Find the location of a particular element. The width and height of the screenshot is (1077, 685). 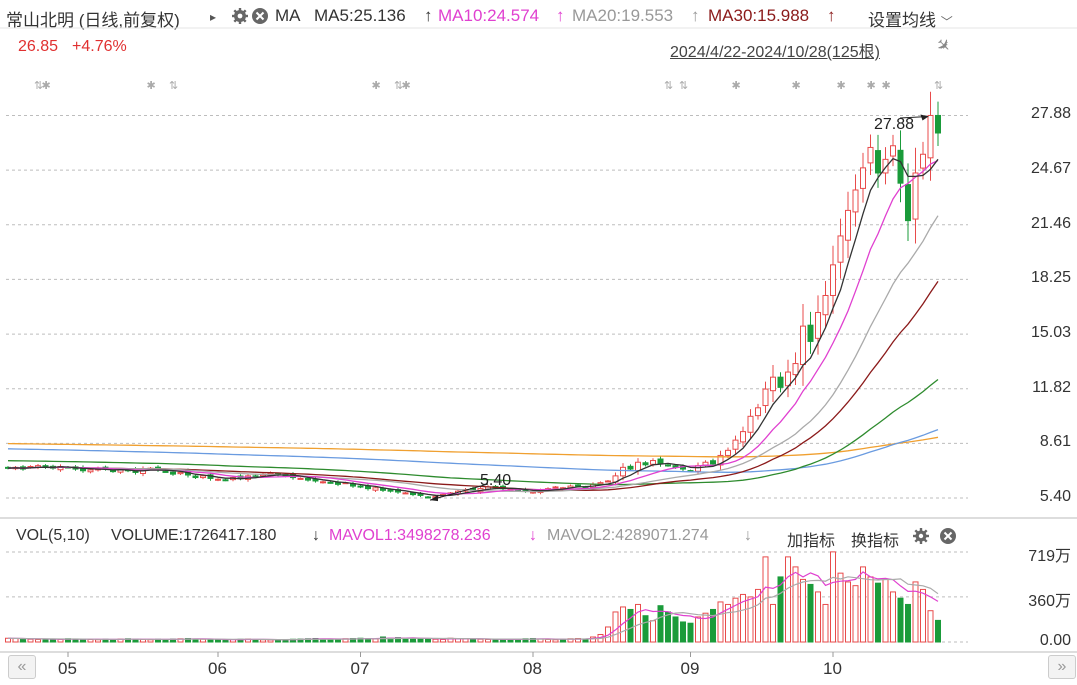

min-price-arrowhead is located at coordinates (434, 498).